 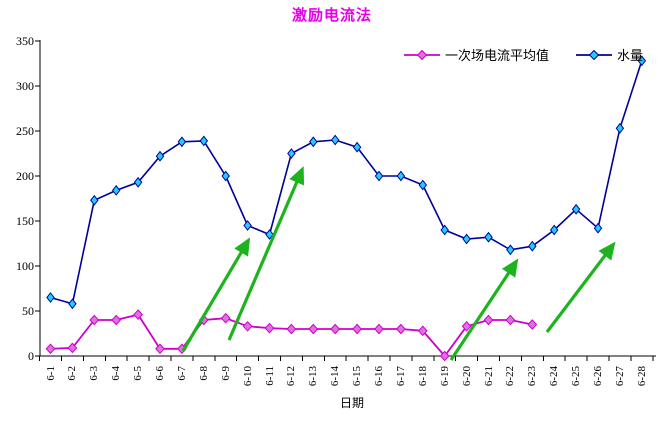 I want to click on x-tick-label: 6-5, so click(x=138, y=373).